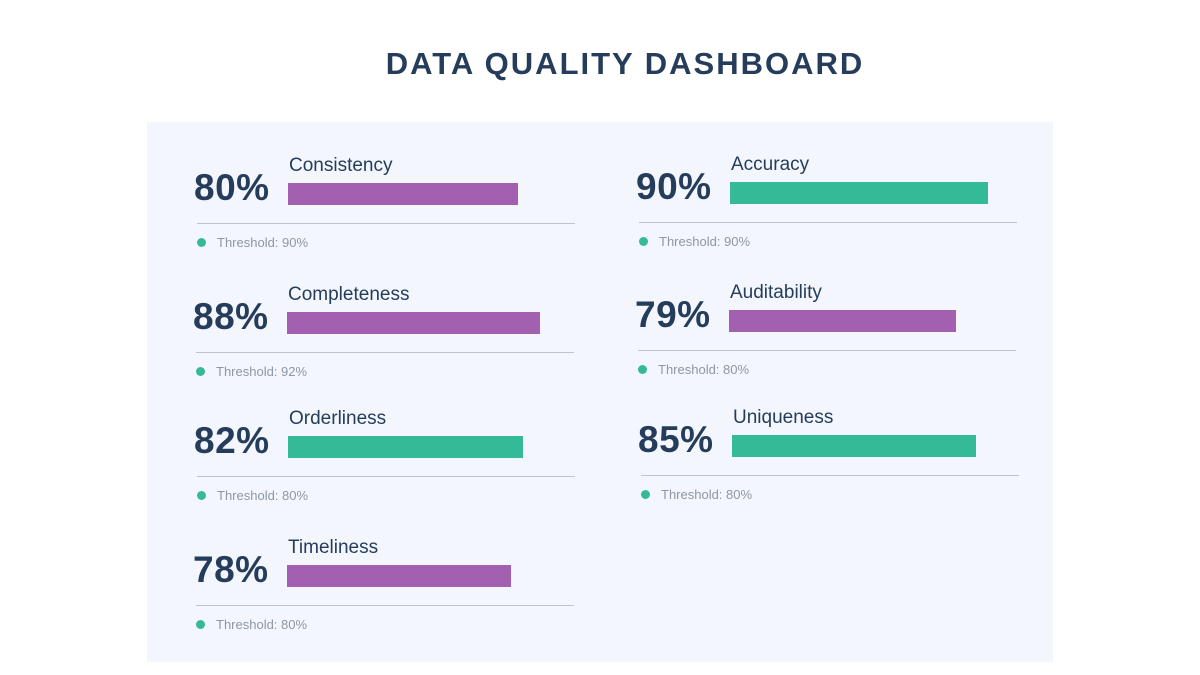 The width and height of the screenshot is (1200, 675). I want to click on metric-consistency: 80% Consistency Threshold: 90%, so click(384, 186).